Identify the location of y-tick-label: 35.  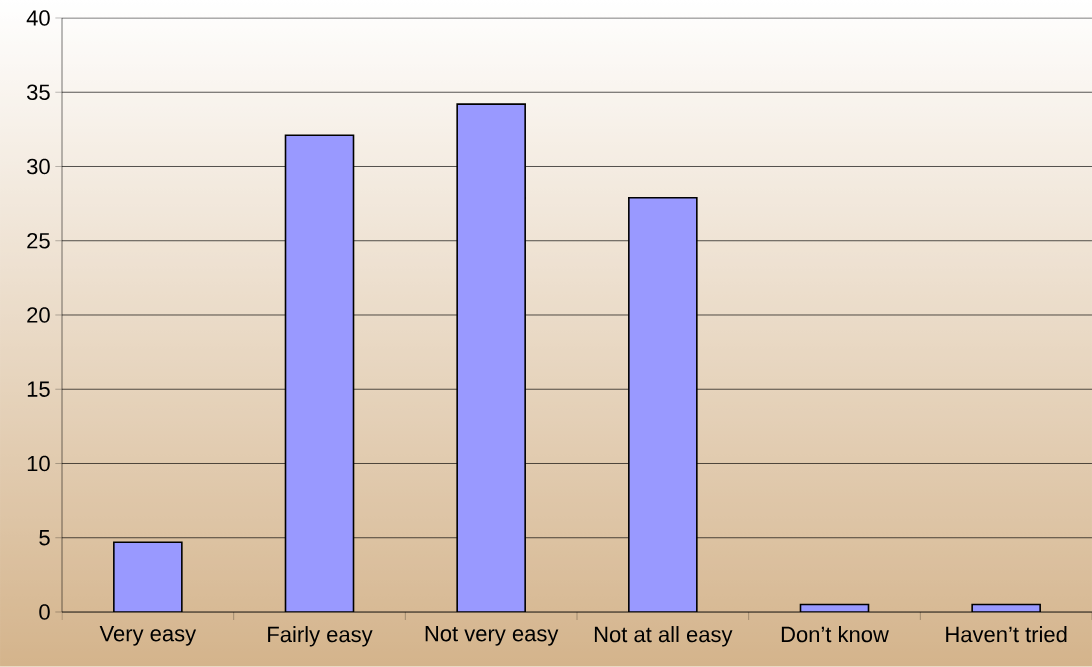
(38, 92).